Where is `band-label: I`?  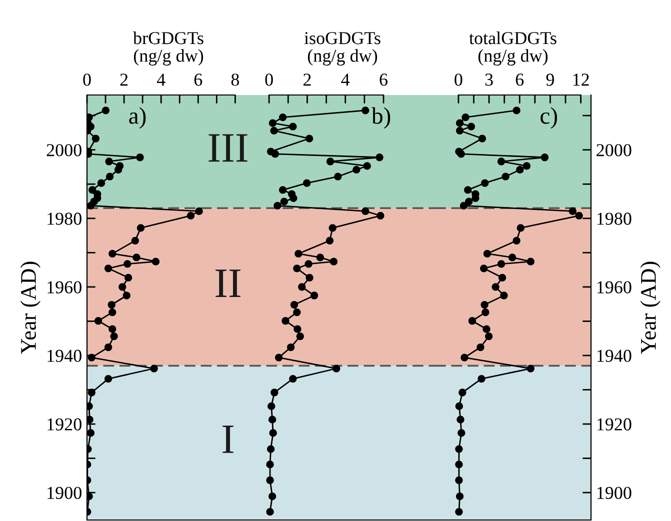
band-label: I is located at coordinates (228, 439).